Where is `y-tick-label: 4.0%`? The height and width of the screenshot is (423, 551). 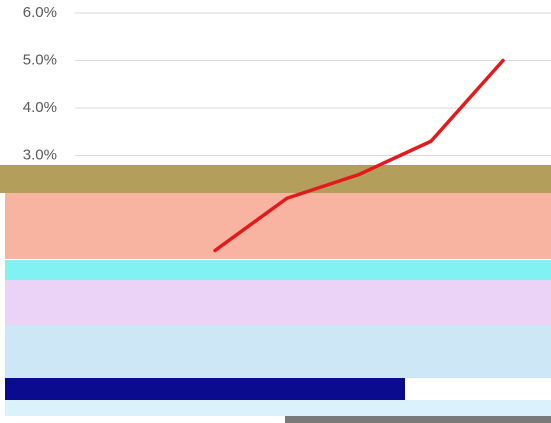 y-tick-label: 4.0% is located at coordinates (40, 107).